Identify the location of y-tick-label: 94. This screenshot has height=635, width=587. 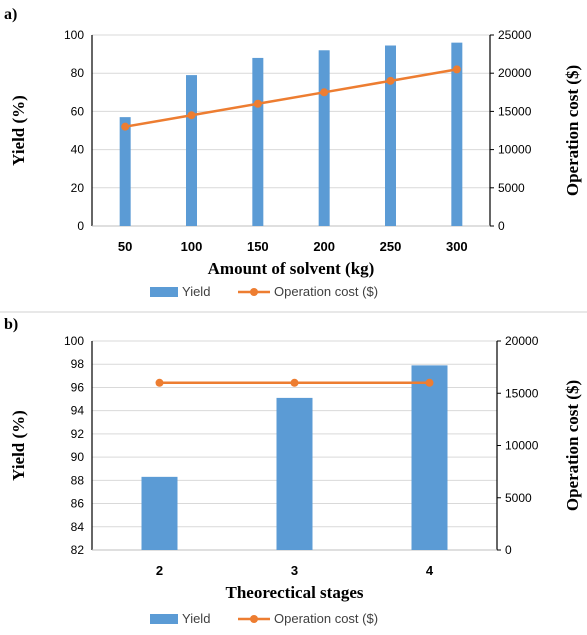
(78, 411).